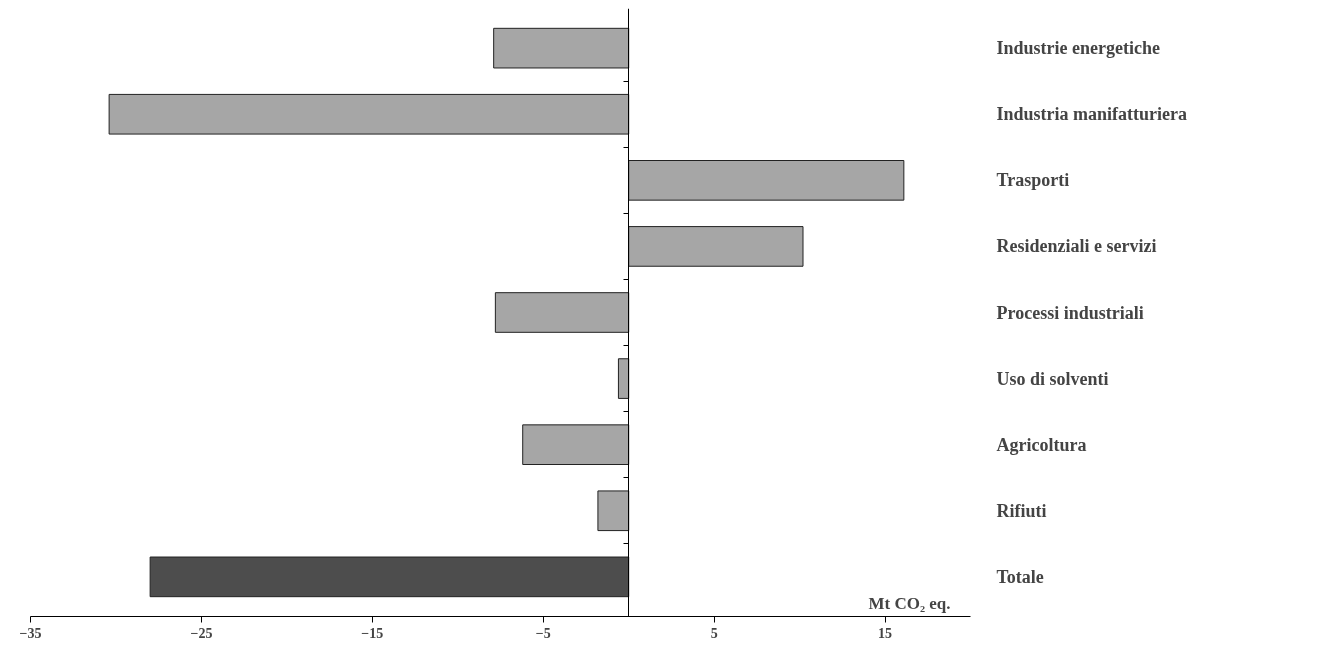  Describe the element at coordinates (201, 633) in the screenshot. I see `x-tick-label: −25` at that location.